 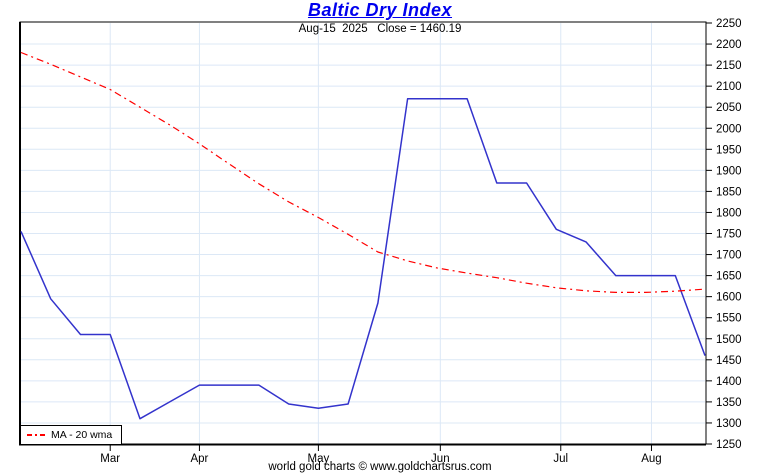 What do you see at coordinates (82, 435) in the screenshot?
I see `legend-label: MA - 20 wma` at bounding box center [82, 435].